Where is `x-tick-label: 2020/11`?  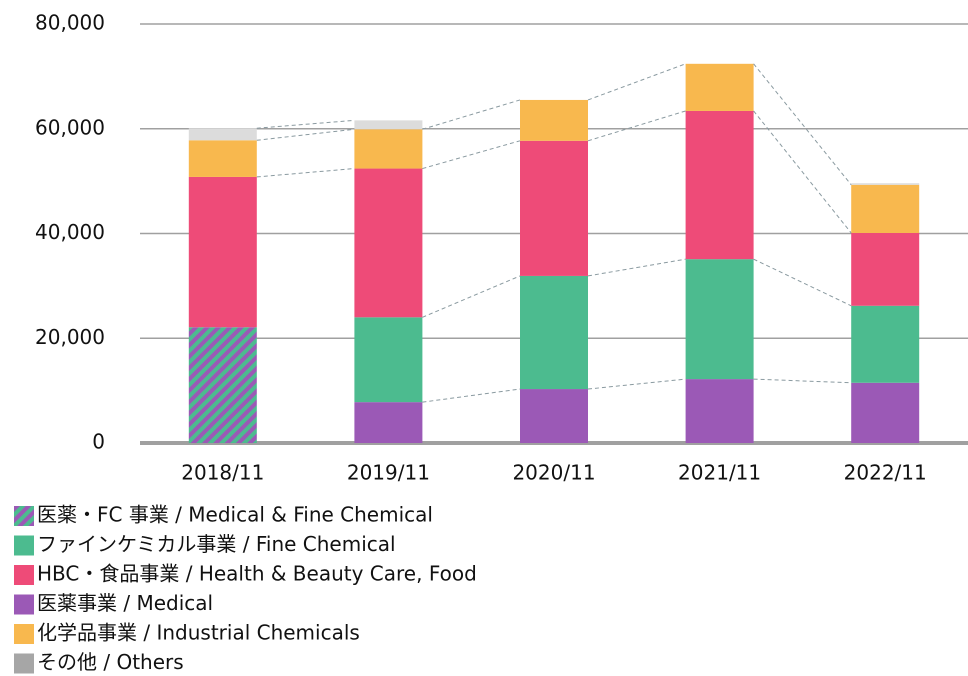
x-tick-label: 2020/11 is located at coordinates (553, 473).